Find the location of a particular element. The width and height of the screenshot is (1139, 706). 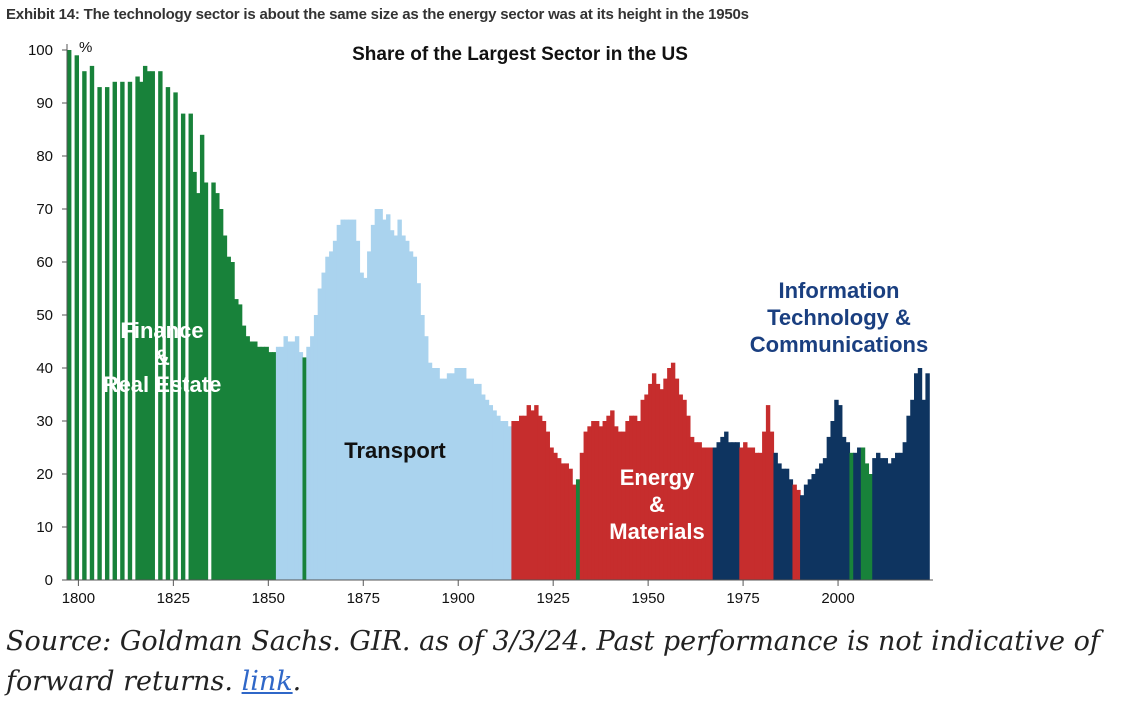

bar-energy-1966 is located at coordinates (711, 513).